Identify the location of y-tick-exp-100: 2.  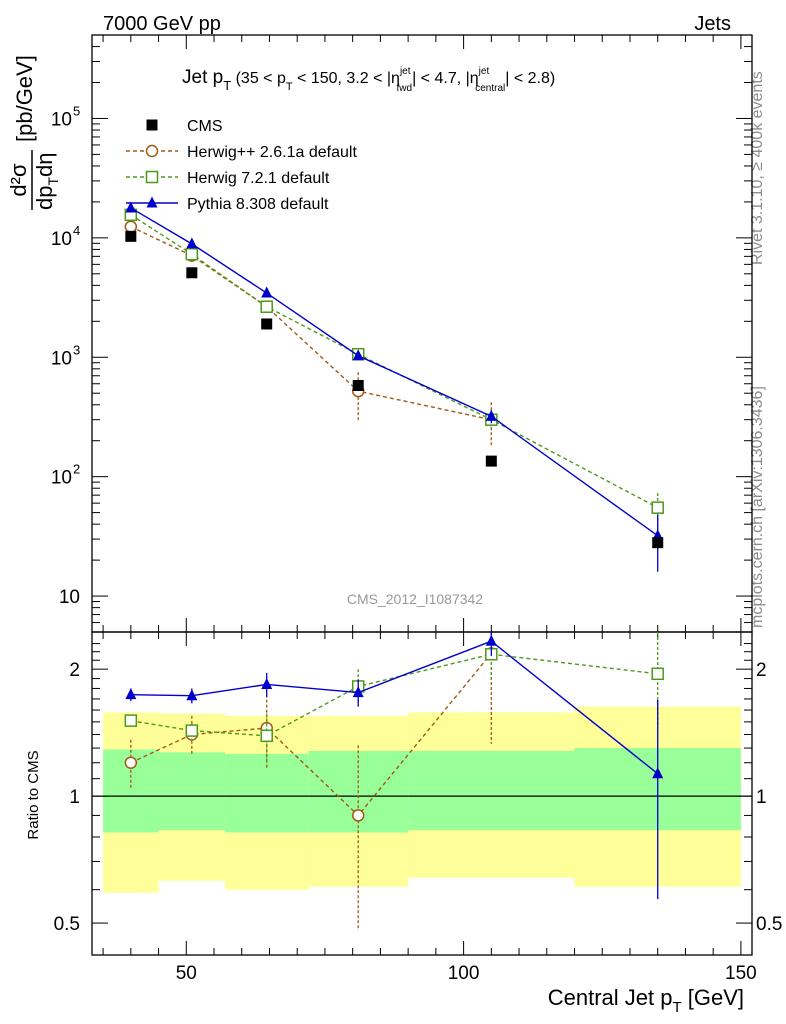
(76, 469).